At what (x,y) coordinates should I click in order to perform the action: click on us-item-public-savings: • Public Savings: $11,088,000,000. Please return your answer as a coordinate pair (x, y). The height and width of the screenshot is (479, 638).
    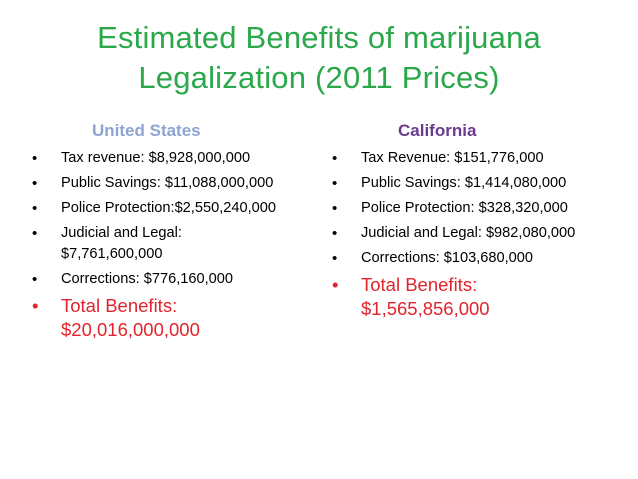
    Looking at the image, I should click on (172, 183).